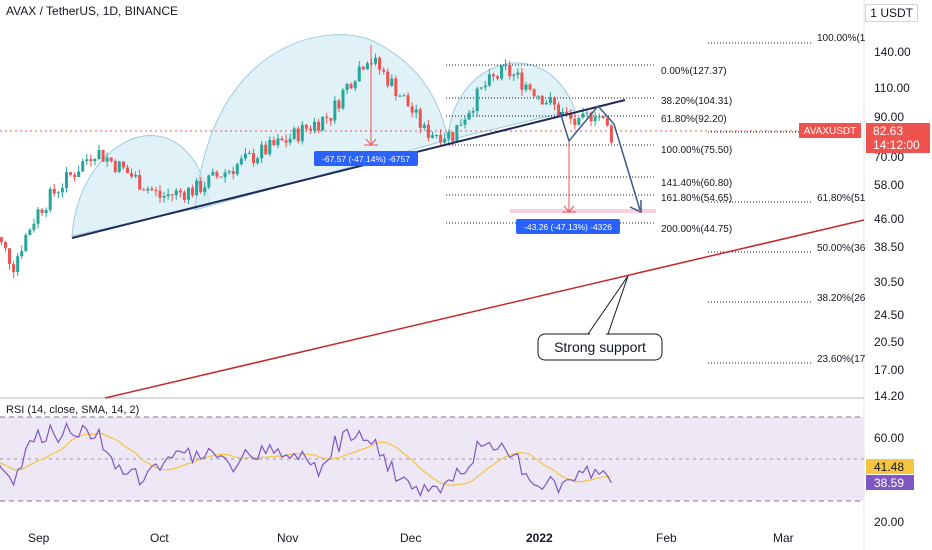  Describe the element at coordinates (694, 71) in the screenshot. I see `fib-label: 0.00%(127.37)` at that location.